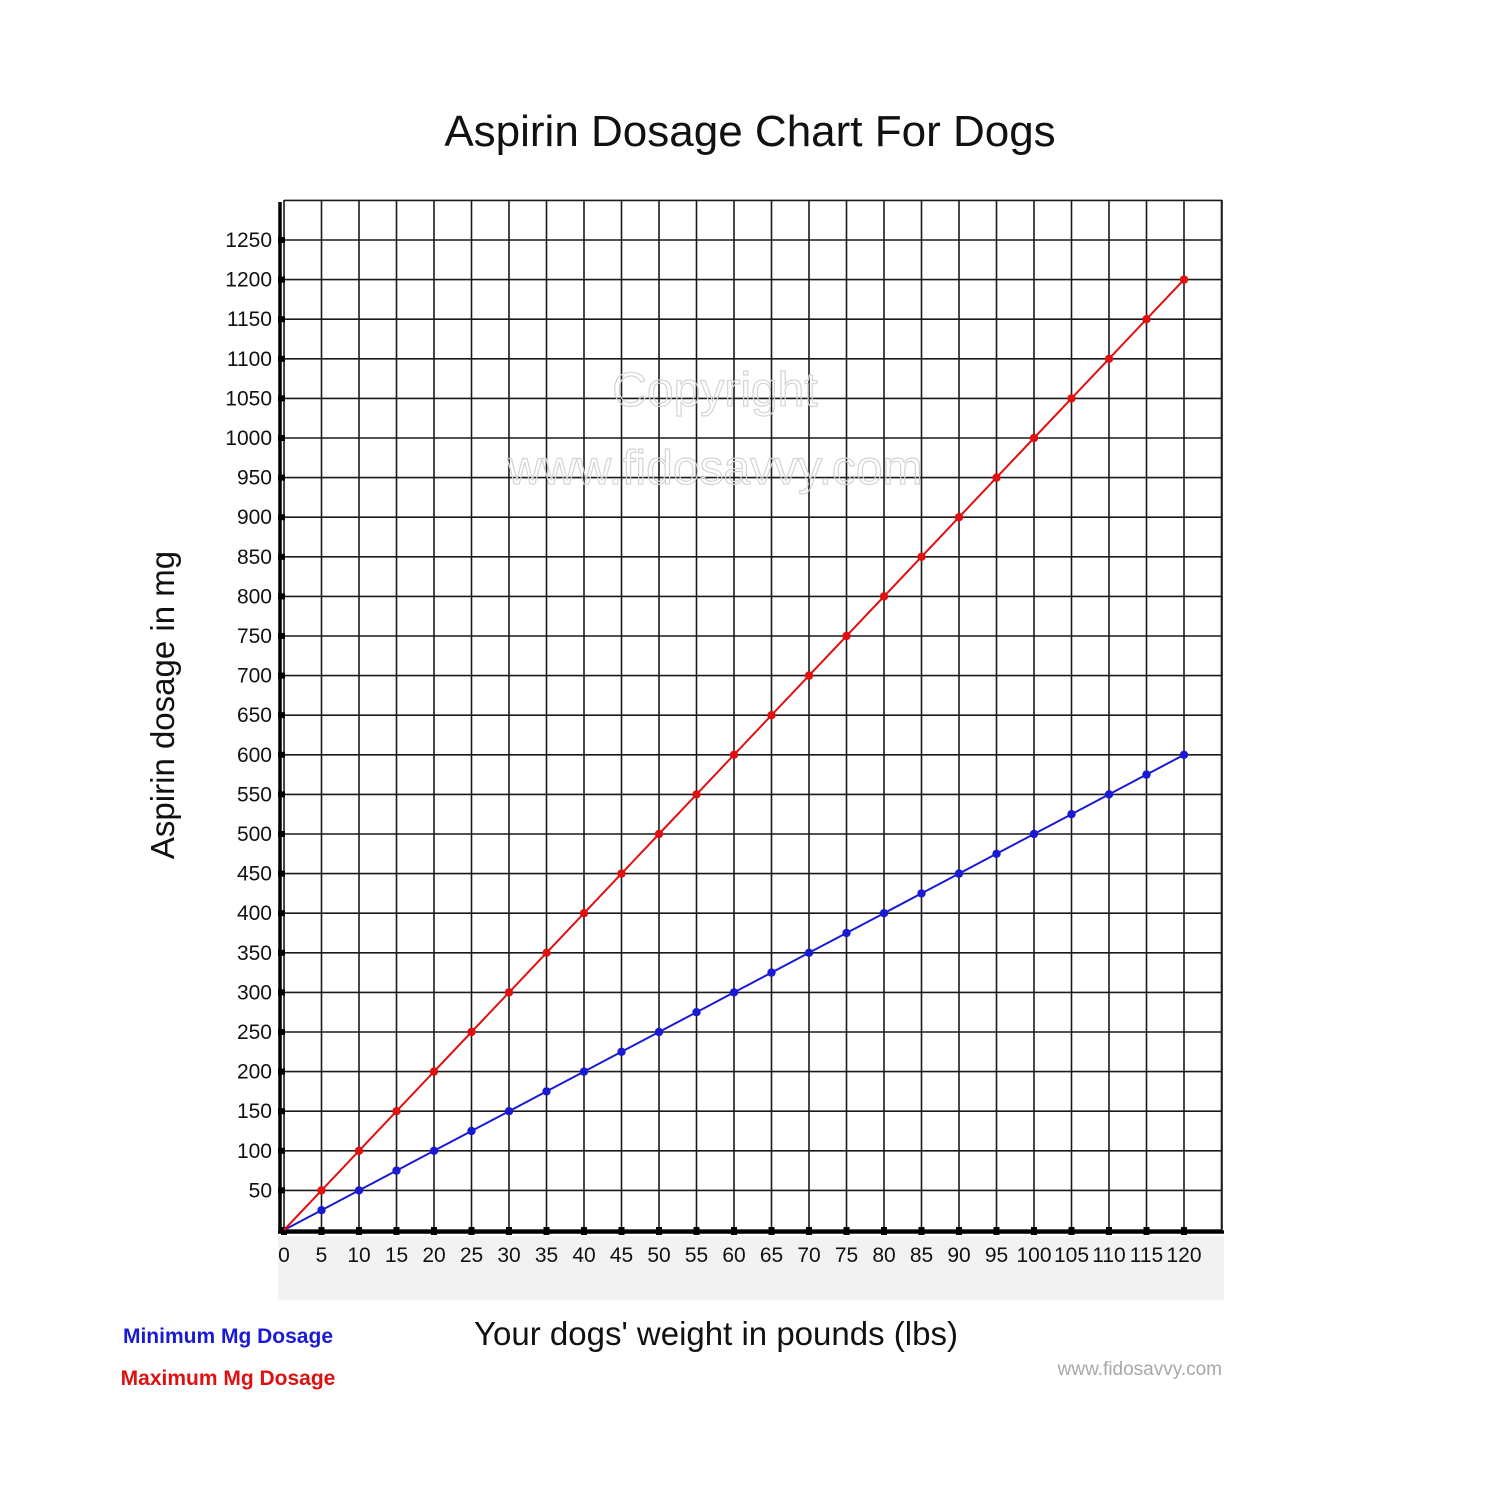  I want to click on y-tick-label: 900, so click(254, 517).